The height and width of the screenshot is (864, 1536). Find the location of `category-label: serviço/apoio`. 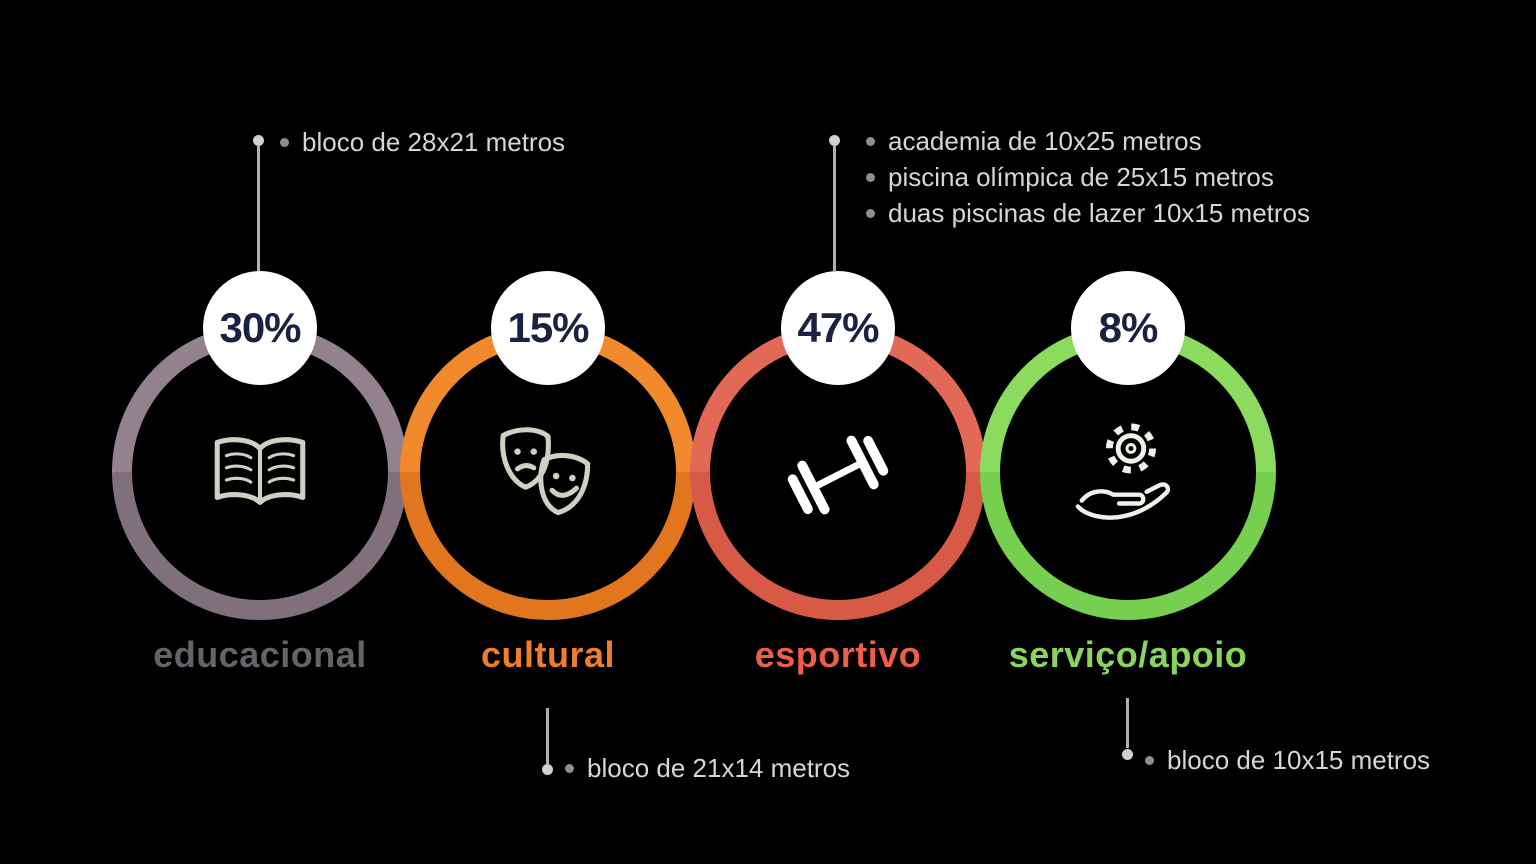

category-label: serviço/apoio is located at coordinates (1128, 654).